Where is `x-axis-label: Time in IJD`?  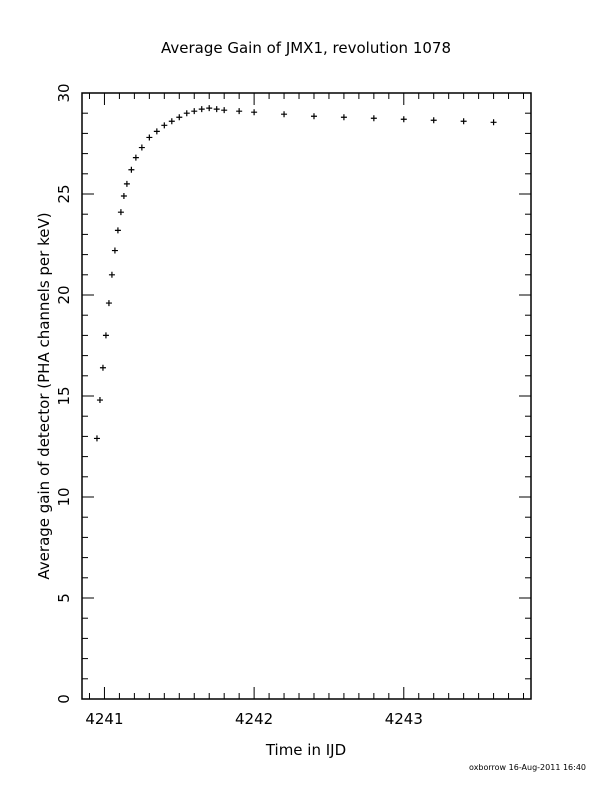
x-axis-label: Time in IJD is located at coordinates (305, 750).